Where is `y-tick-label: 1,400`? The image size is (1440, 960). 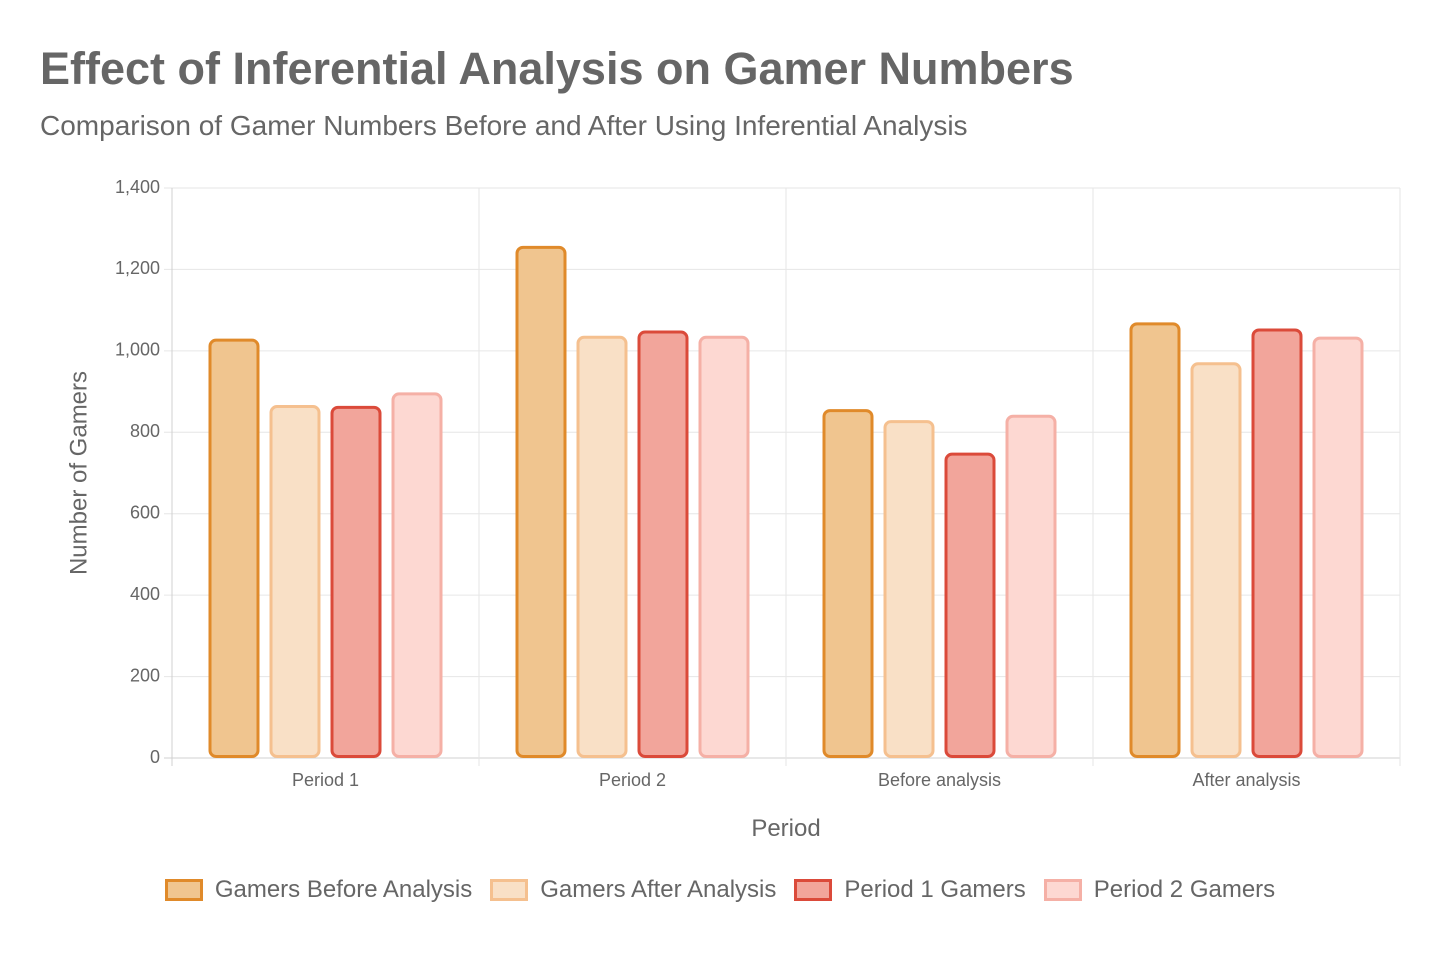
y-tick-label: 1,400 is located at coordinates (137, 187).